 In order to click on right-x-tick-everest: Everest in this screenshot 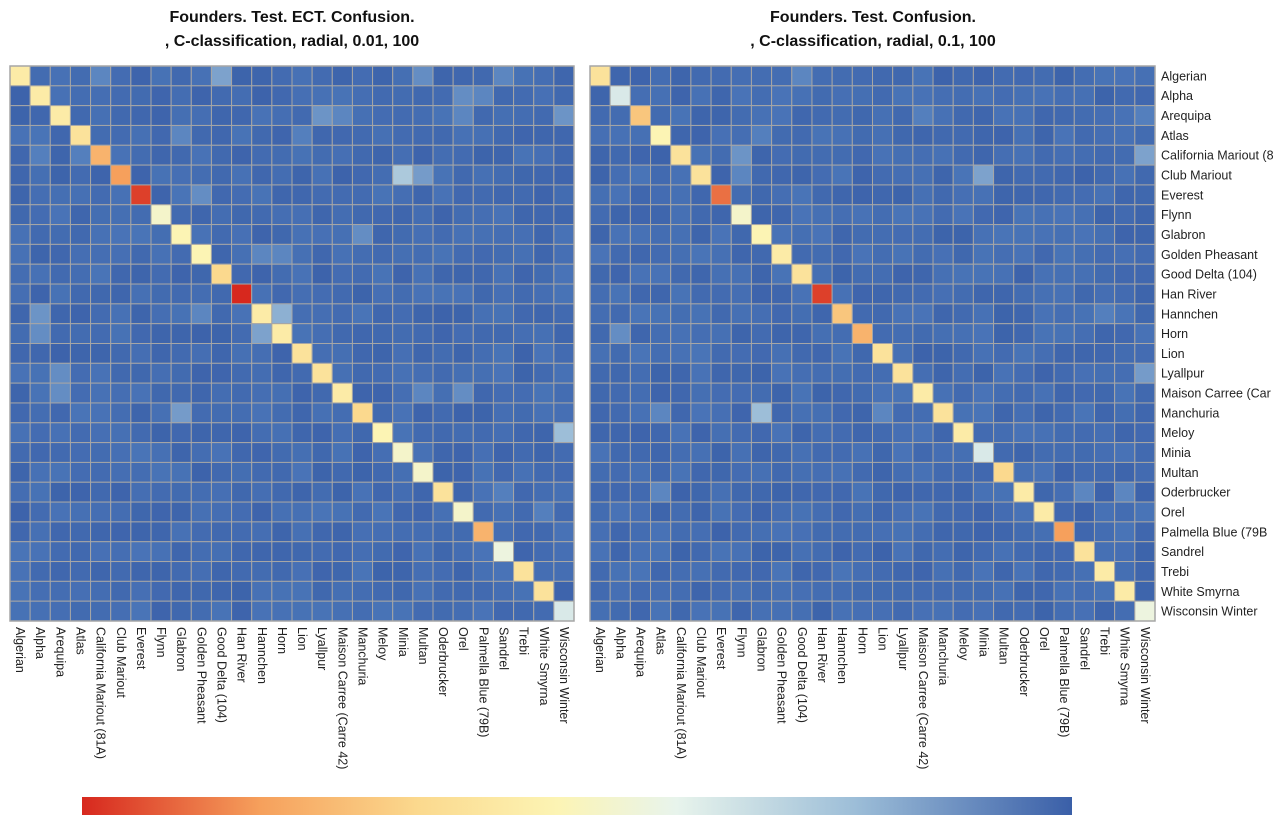, I will do `click(721, 648)`.